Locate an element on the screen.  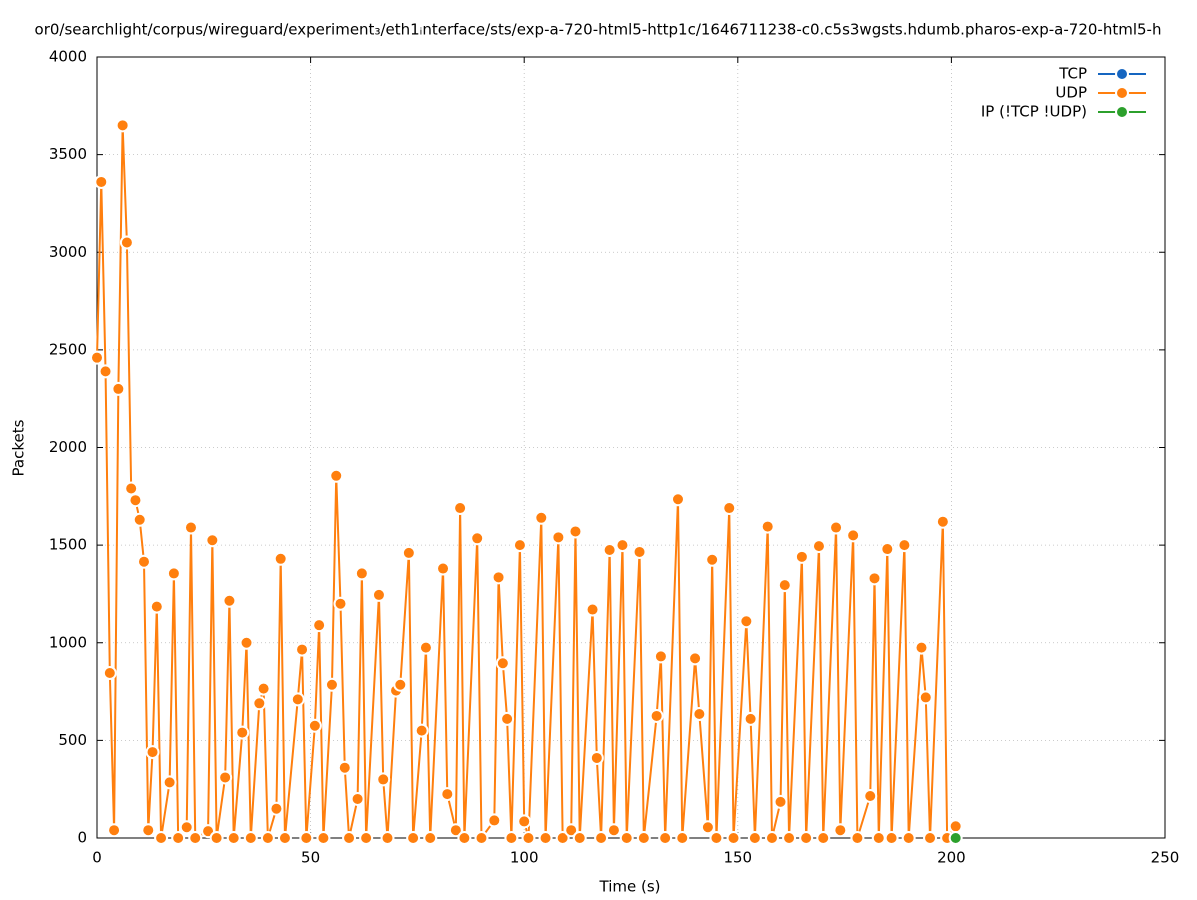
x-tick-label: 200 is located at coordinates (951, 858).